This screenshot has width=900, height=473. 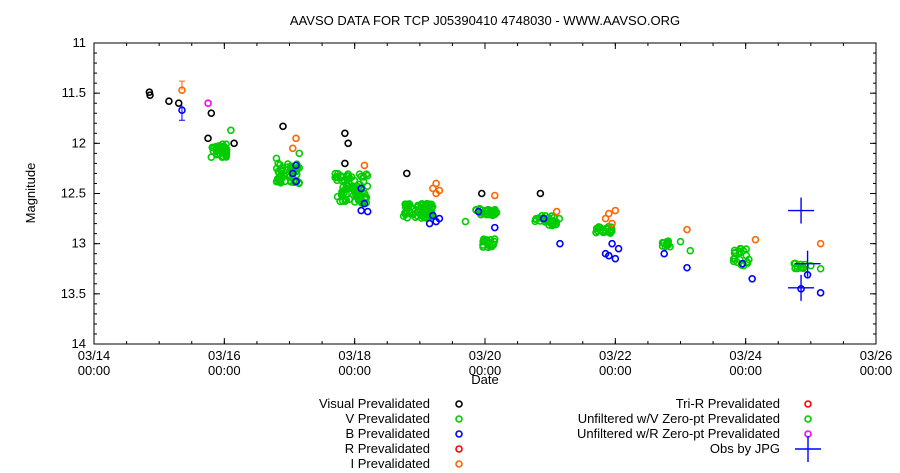 What do you see at coordinates (354, 355) in the screenshot?
I see `x-tick-label: 03/18` at bounding box center [354, 355].